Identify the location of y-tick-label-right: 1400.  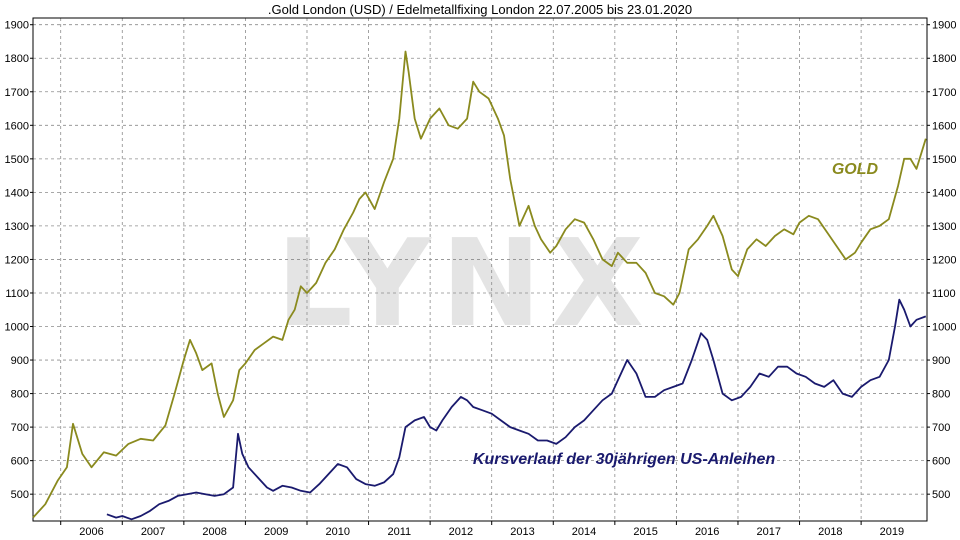
(944, 193).